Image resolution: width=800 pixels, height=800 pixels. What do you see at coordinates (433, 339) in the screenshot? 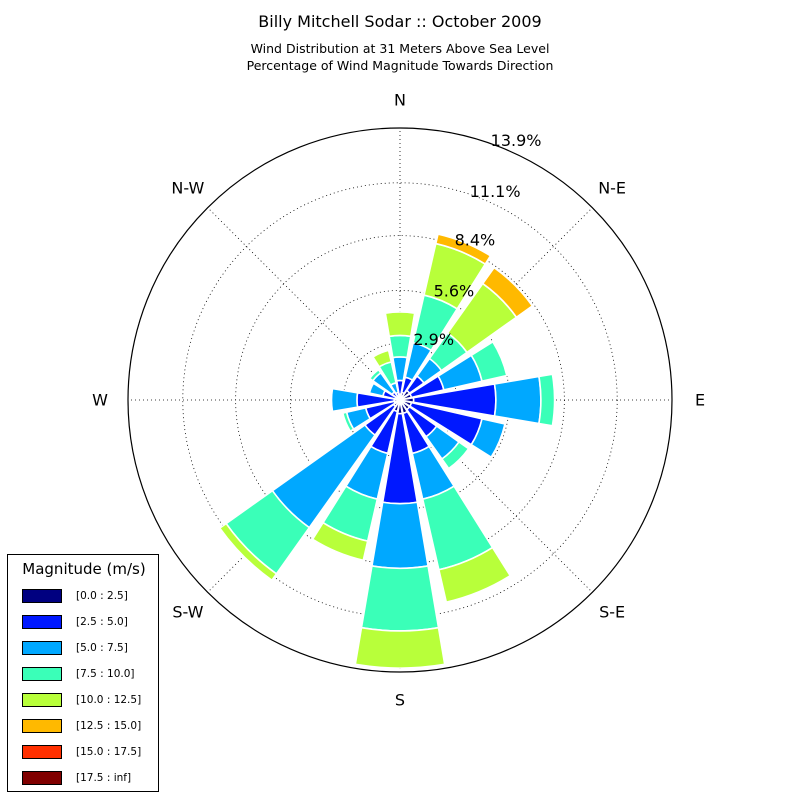
I see `radial-tick-label: 2.9%` at bounding box center [433, 339].